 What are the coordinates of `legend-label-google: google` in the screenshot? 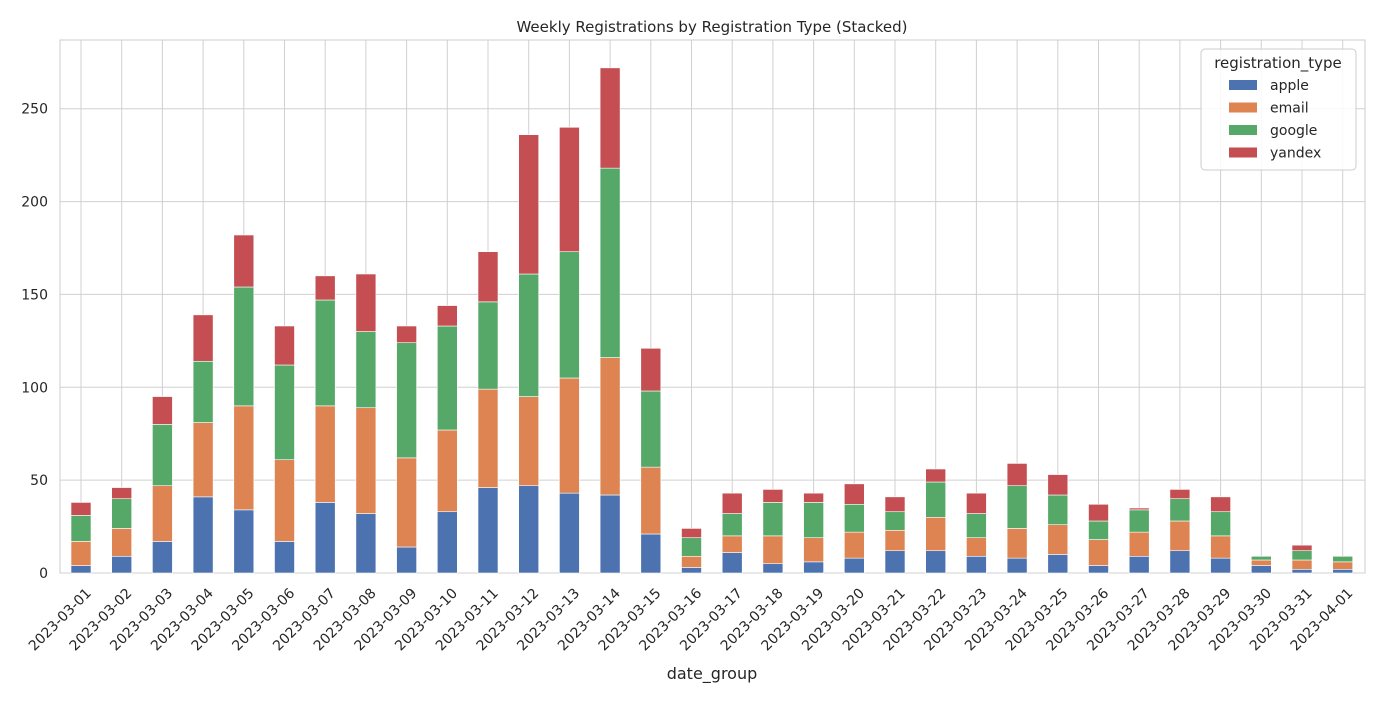 It's located at (1293, 131).